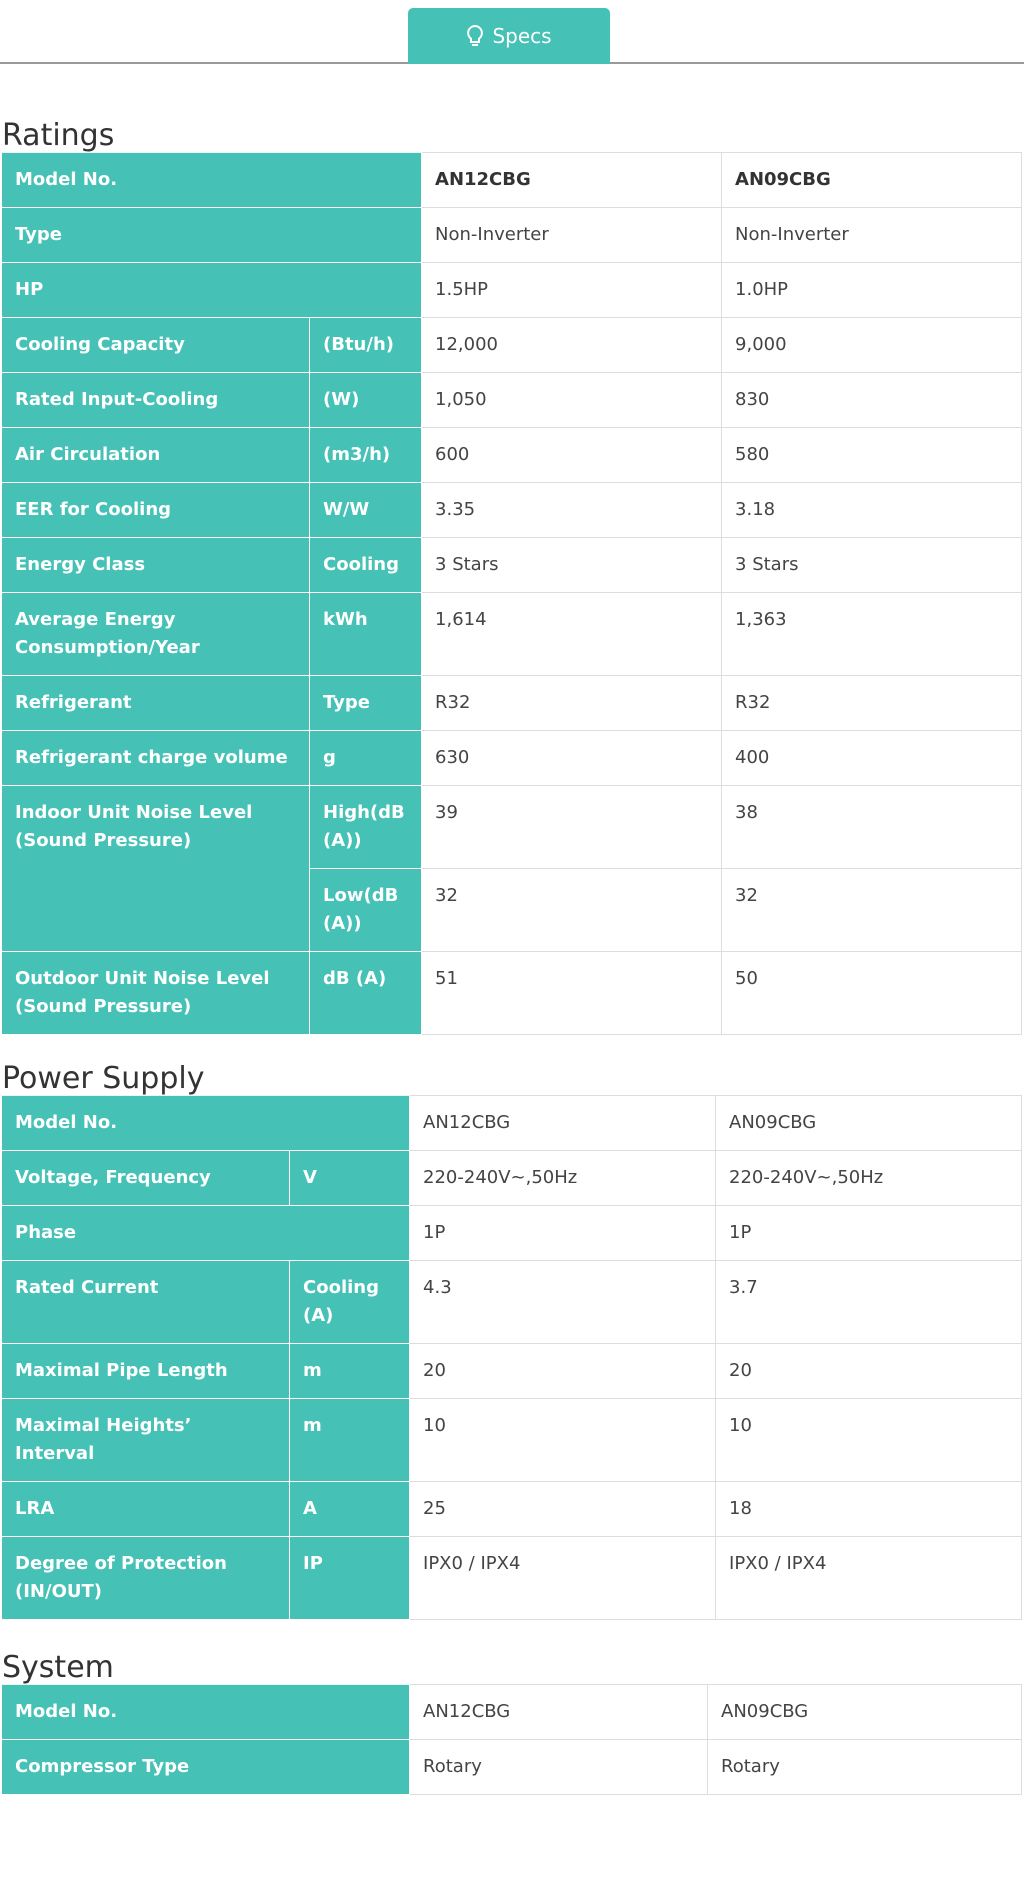  What do you see at coordinates (155, 565) in the screenshot?
I see `row-label: Energy Class` at bounding box center [155, 565].